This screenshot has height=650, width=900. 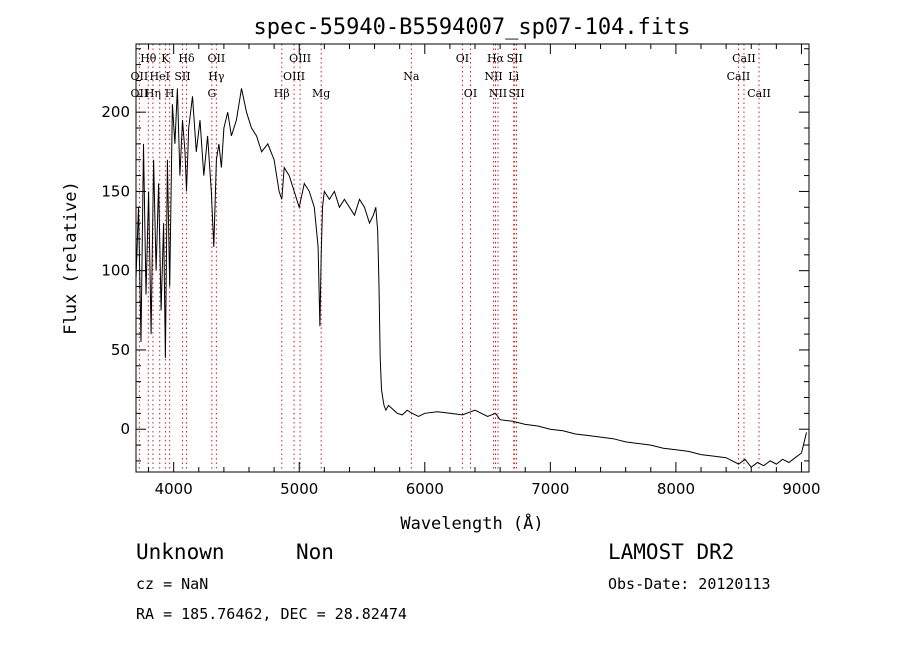 What do you see at coordinates (115, 191) in the screenshot?
I see `y-tick-label: 150` at bounding box center [115, 191].